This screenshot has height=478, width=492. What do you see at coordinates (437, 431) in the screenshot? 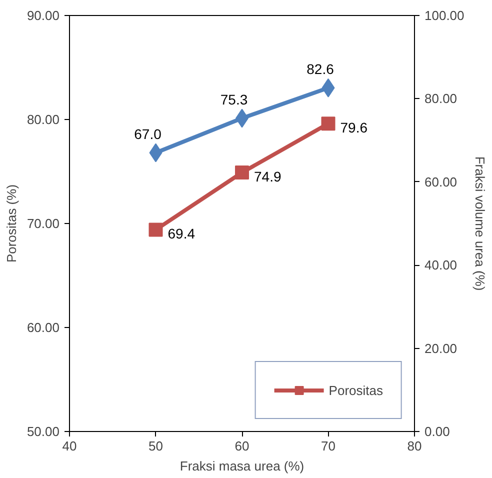
I see `y2-tick-label: 0.00` at bounding box center [437, 431].